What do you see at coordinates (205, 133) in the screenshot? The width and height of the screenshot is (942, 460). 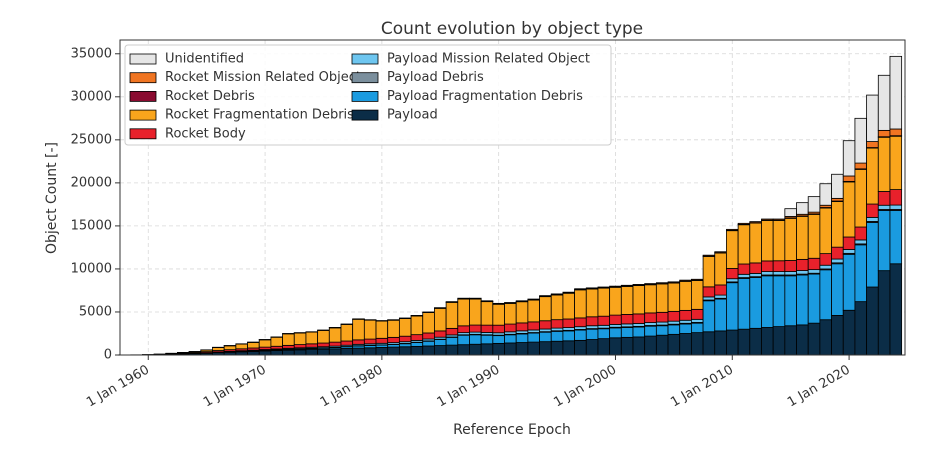 I see `legend-label: Rocket Body` at bounding box center [205, 133].